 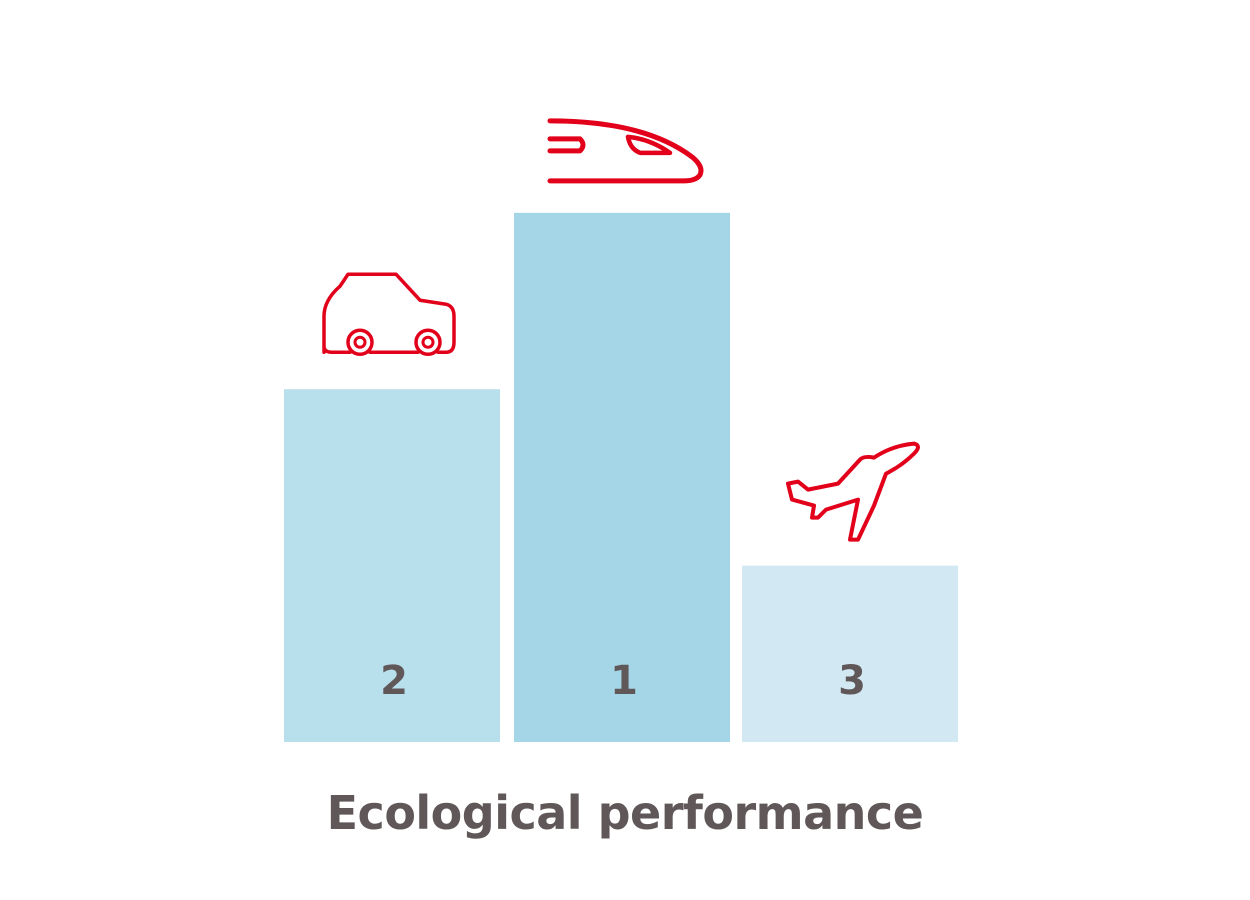 I want to click on podium-bar-train, so click(x=622, y=477).